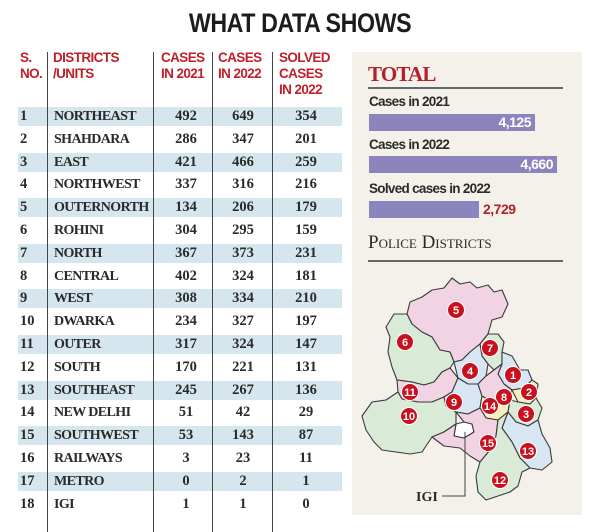  Describe the element at coordinates (306, 412) in the screenshot. I see `cell-solved-2022: 29` at that location.